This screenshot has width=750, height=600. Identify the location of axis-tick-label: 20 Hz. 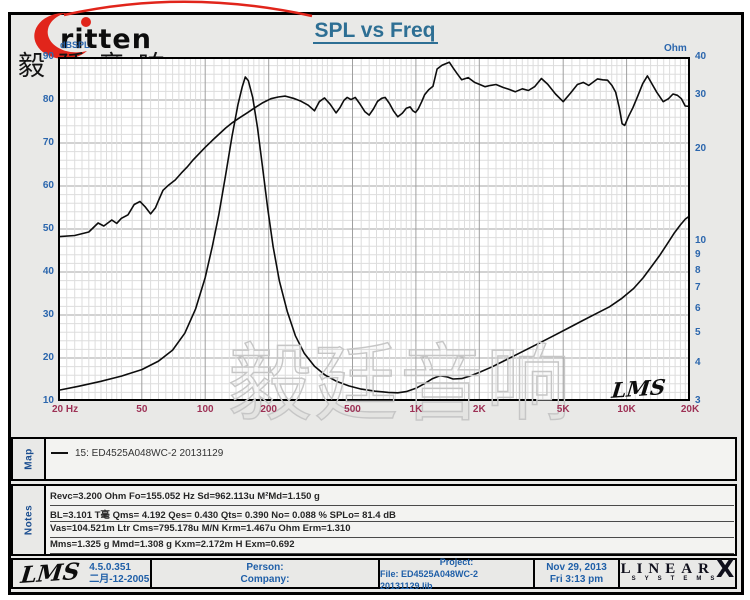
(65, 409).